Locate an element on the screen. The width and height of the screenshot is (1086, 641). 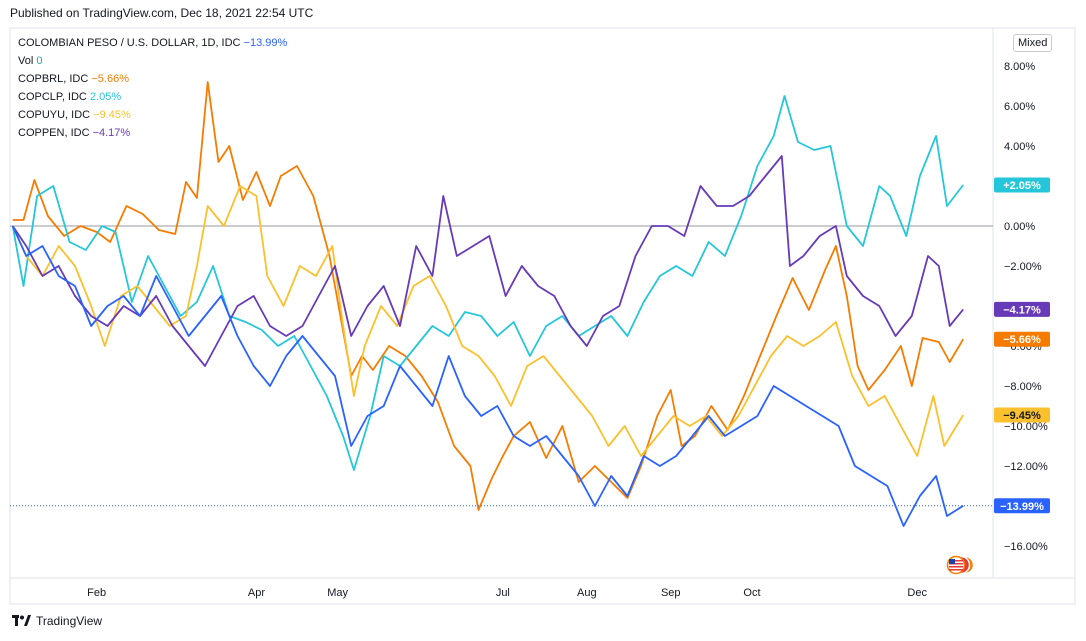
y-tick-label: 6.00% is located at coordinates (1019, 107).